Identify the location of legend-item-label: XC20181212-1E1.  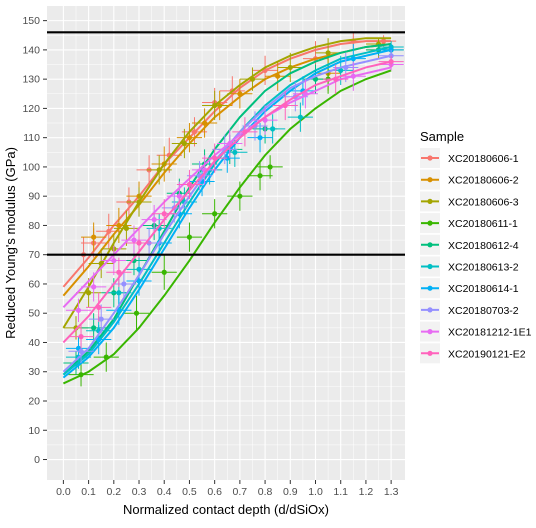
(490, 333).